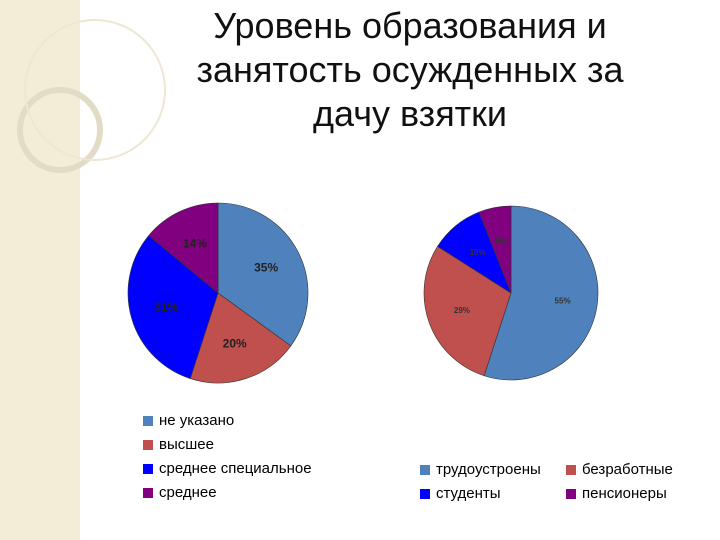 This screenshot has width=720, height=540. Describe the element at coordinates (468, 493) in the screenshot. I see `legend-label: студенты` at that location.